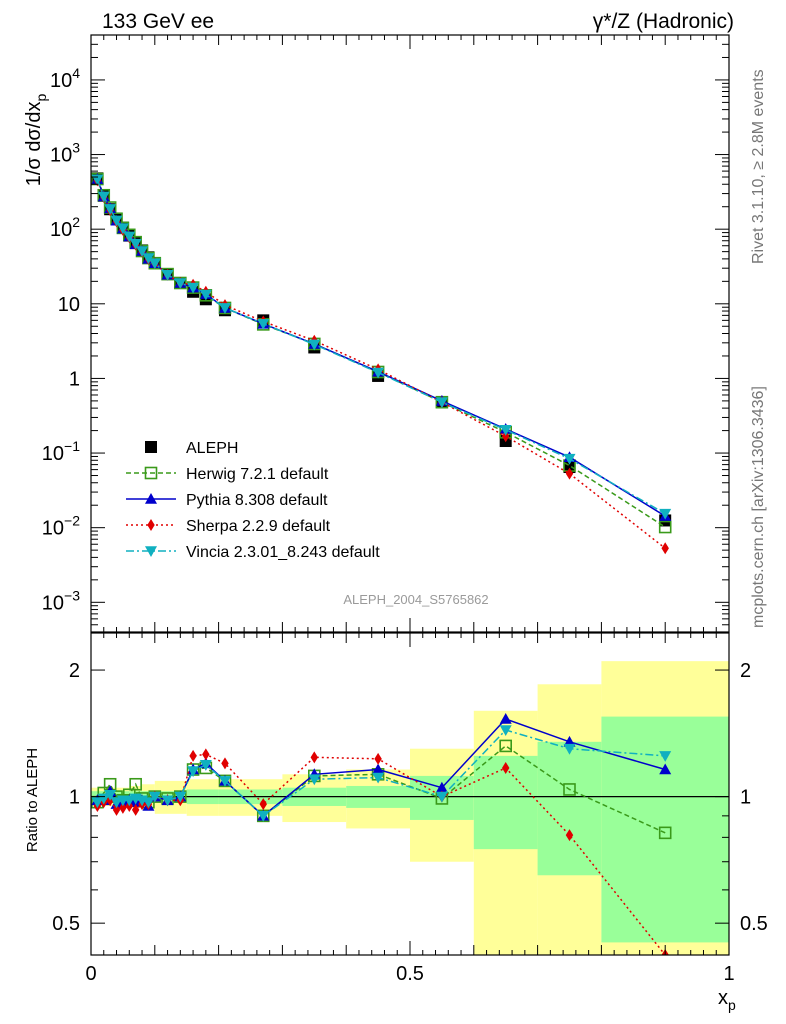  Describe the element at coordinates (745, 671) in the screenshot. I see `ratio-y-tick-label-right: 2` at that location.